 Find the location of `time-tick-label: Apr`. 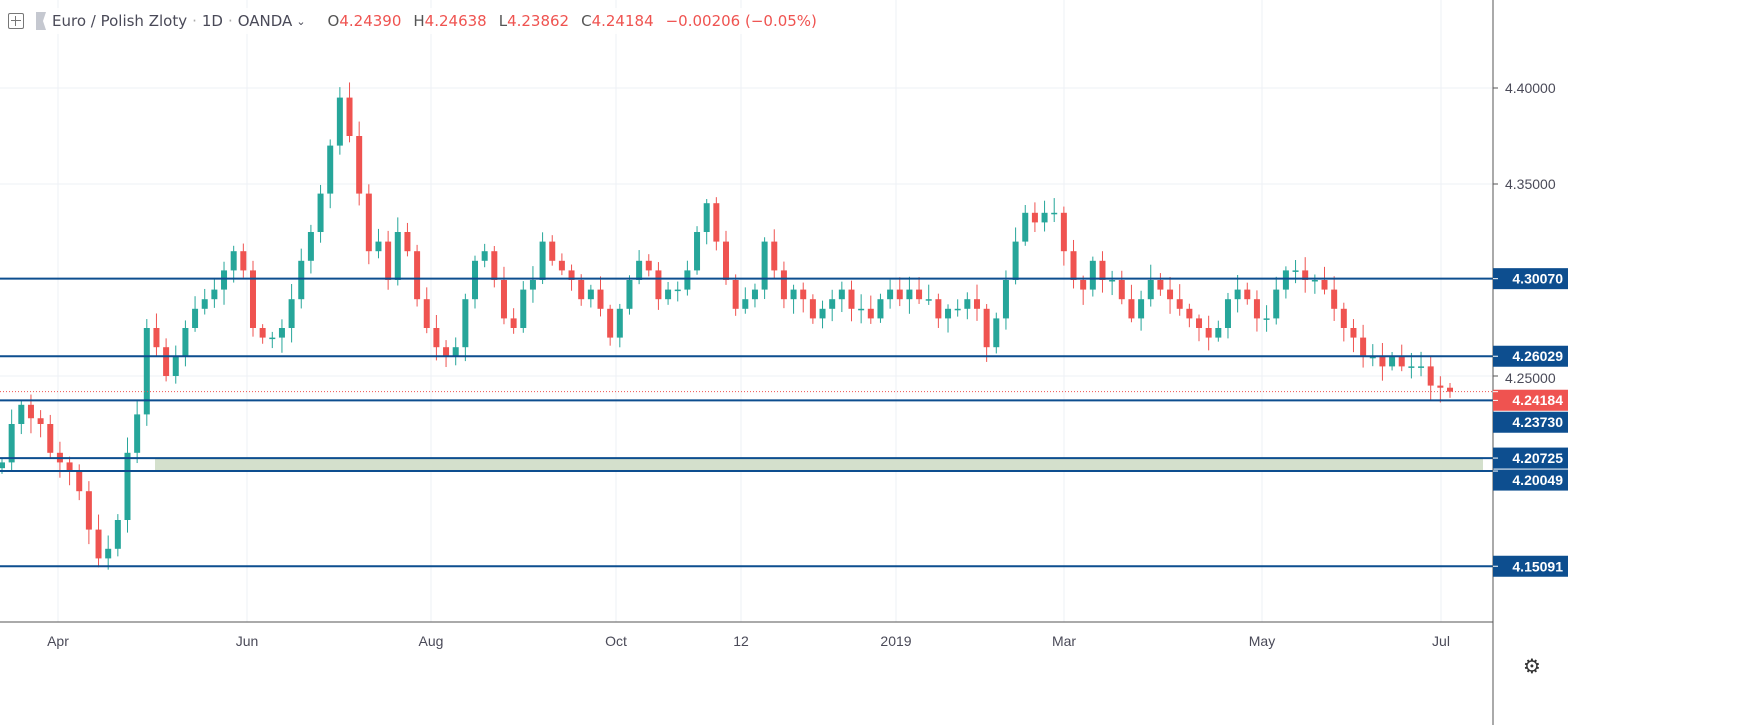

time-tick-label: Apr is located at coordinates (58, 641).